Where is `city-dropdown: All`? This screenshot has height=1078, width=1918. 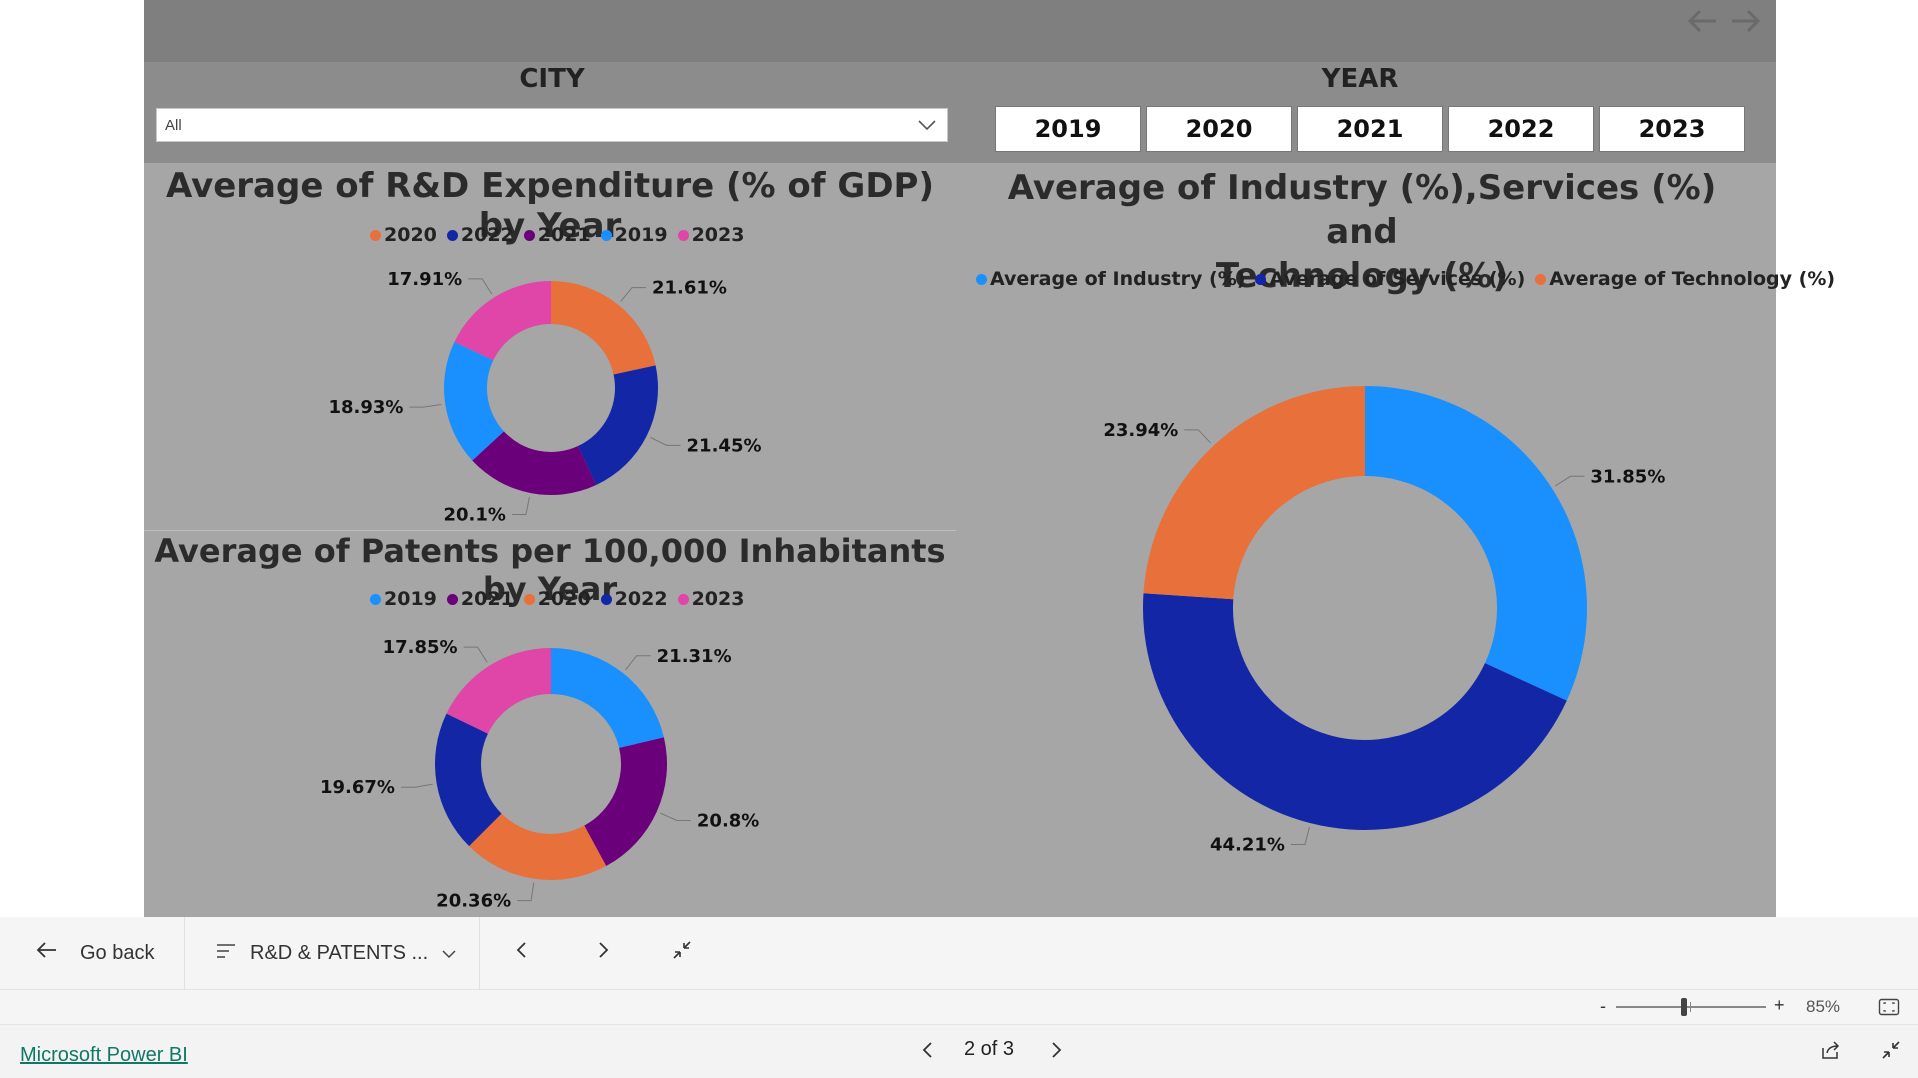 city-dropdown: All is located at coordinates (552, 125).